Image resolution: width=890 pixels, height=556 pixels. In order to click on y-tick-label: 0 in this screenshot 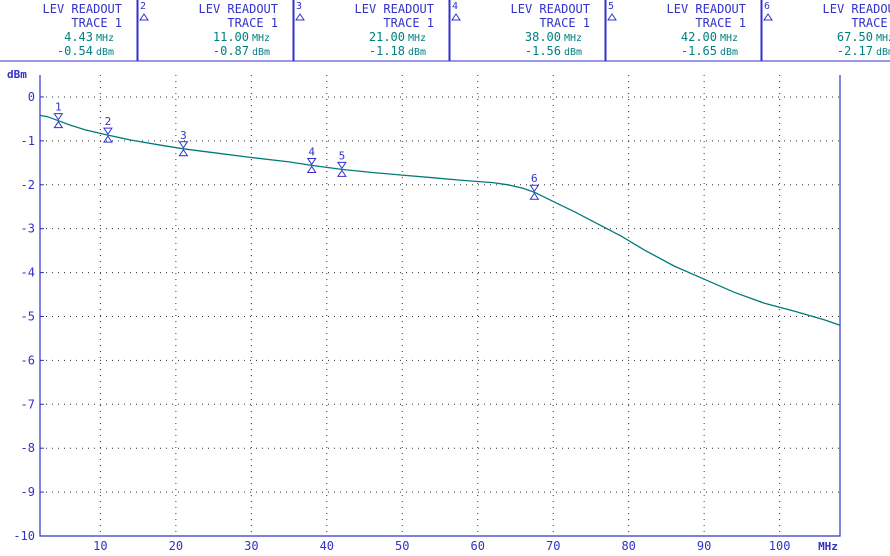, I will do `click(31, 97)`.